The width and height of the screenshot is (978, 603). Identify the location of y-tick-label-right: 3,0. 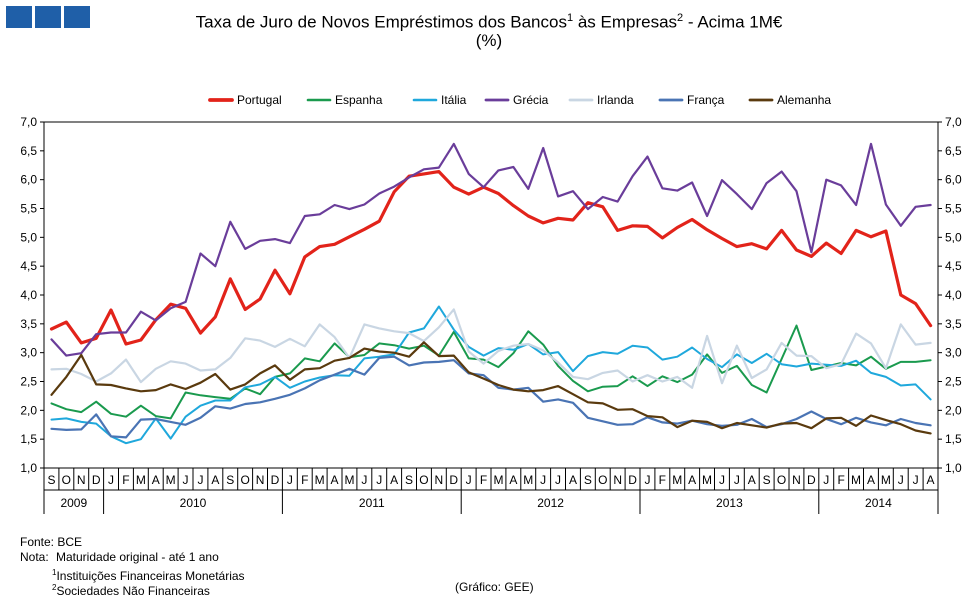
(953, 353).